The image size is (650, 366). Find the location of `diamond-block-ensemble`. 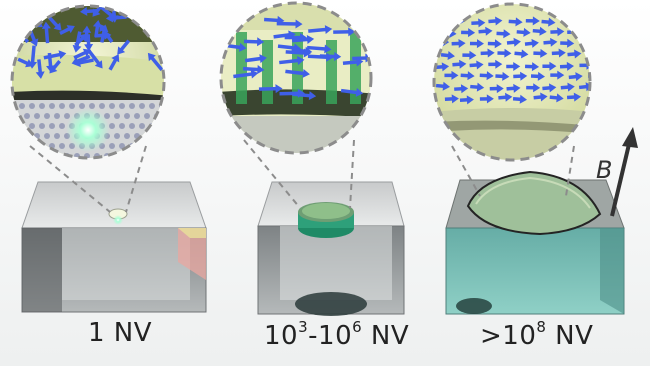

diamond-block-ensemble is located at coordinates (331, 248).